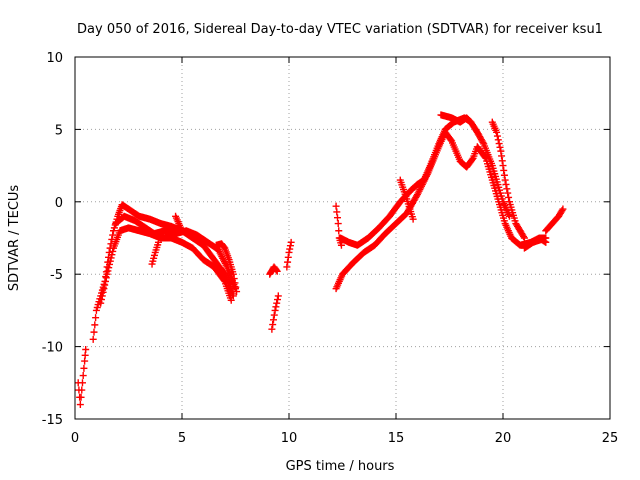 The width and height of the screenshot is (640, 480). Describe the element at coordinates (503, 438) in the screenshot. I see `x-tick-label: 20` at that location.